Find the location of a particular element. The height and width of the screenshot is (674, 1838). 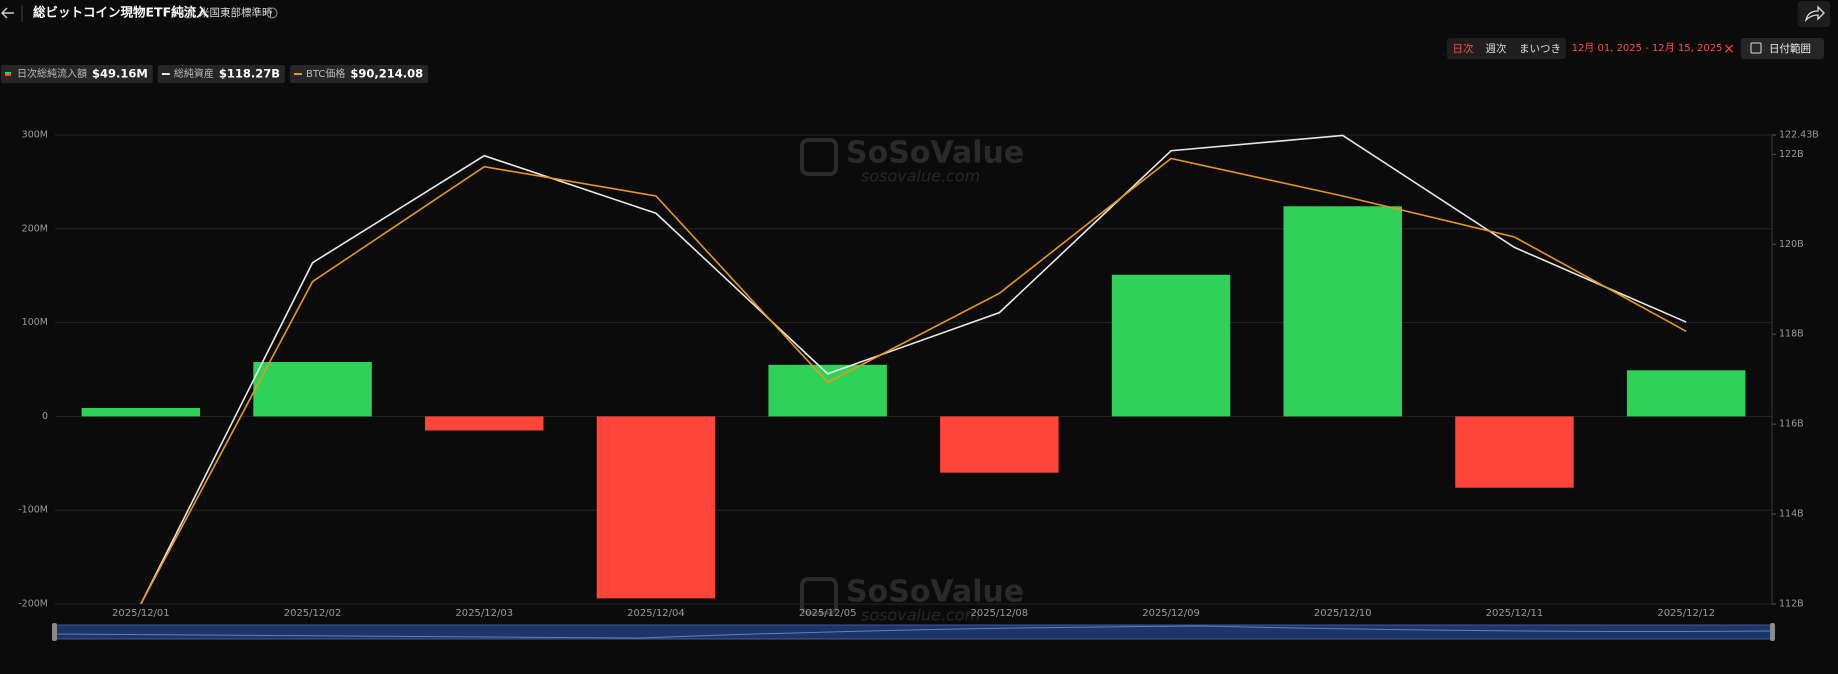

x-tick-label: 2025/12/08 is located at coordinates (1000, 613).